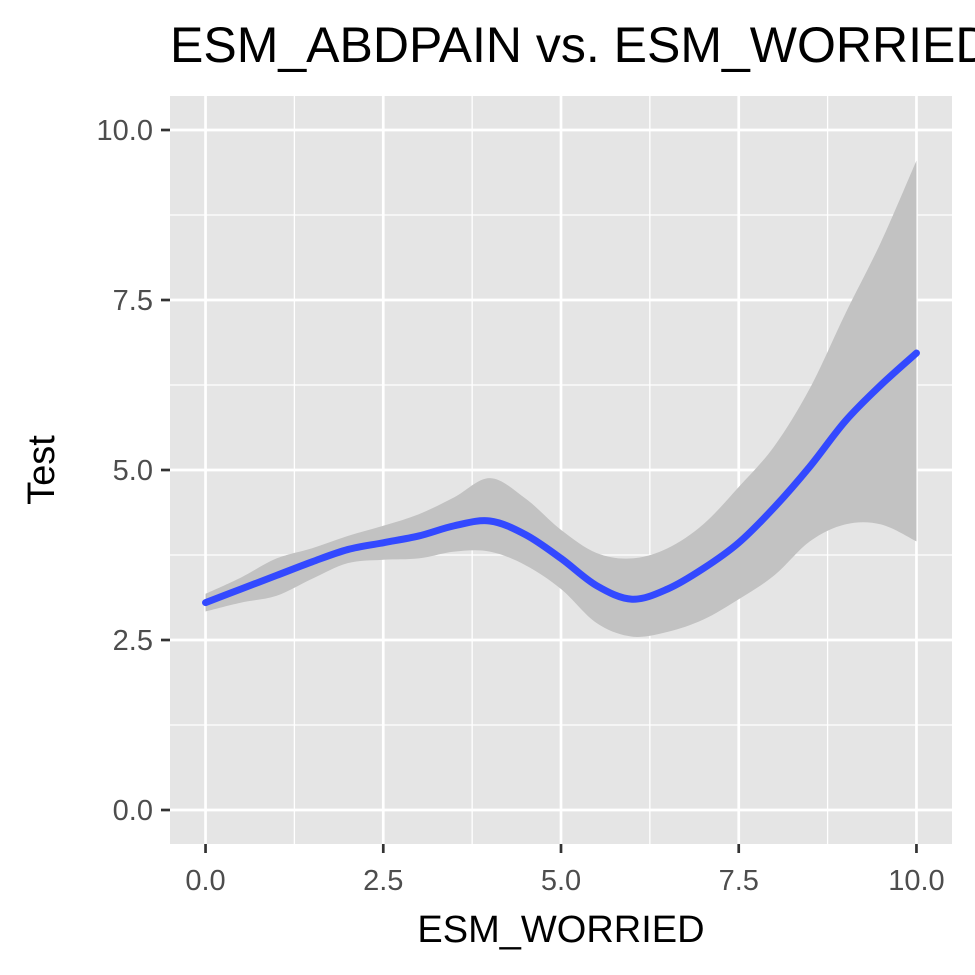 Image resolution: width=975 pixels, height=975 pixels. Describe the element at coordinates (133, 301) in the screenshot. I see `y-tick-label: 7.5` at that location.